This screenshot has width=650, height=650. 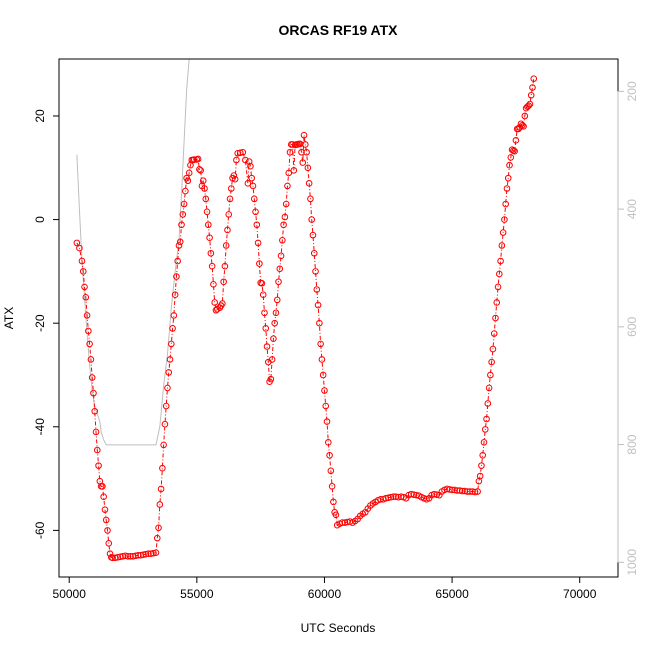 What do you see at coordinates (133, 252) in the screenshot?
I see `secondary-series-line` at bounding box center [133, 252].